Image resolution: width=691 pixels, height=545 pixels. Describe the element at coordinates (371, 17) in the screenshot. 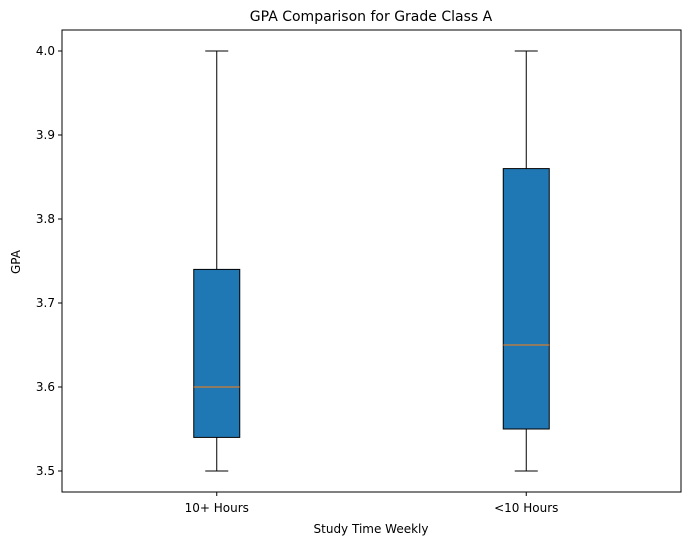

I see `chart-title: GPA Comparison for Grade Class A` at that location.